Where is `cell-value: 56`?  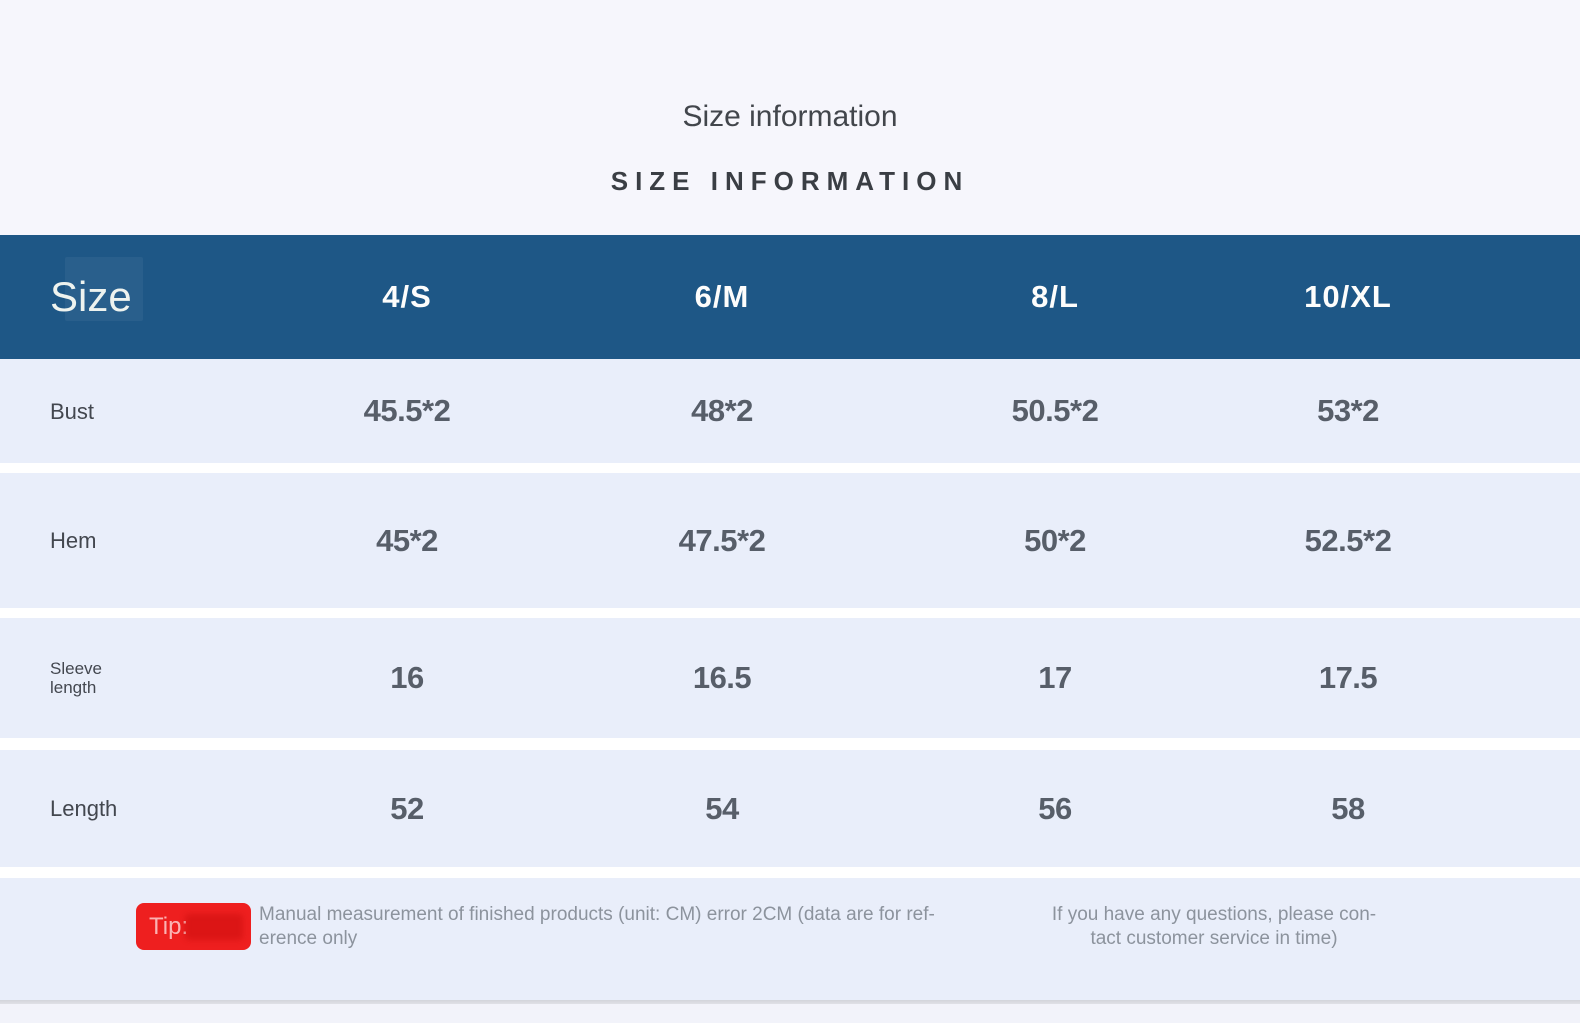
cell-value: 56 is located at coordinates (1055, 808).